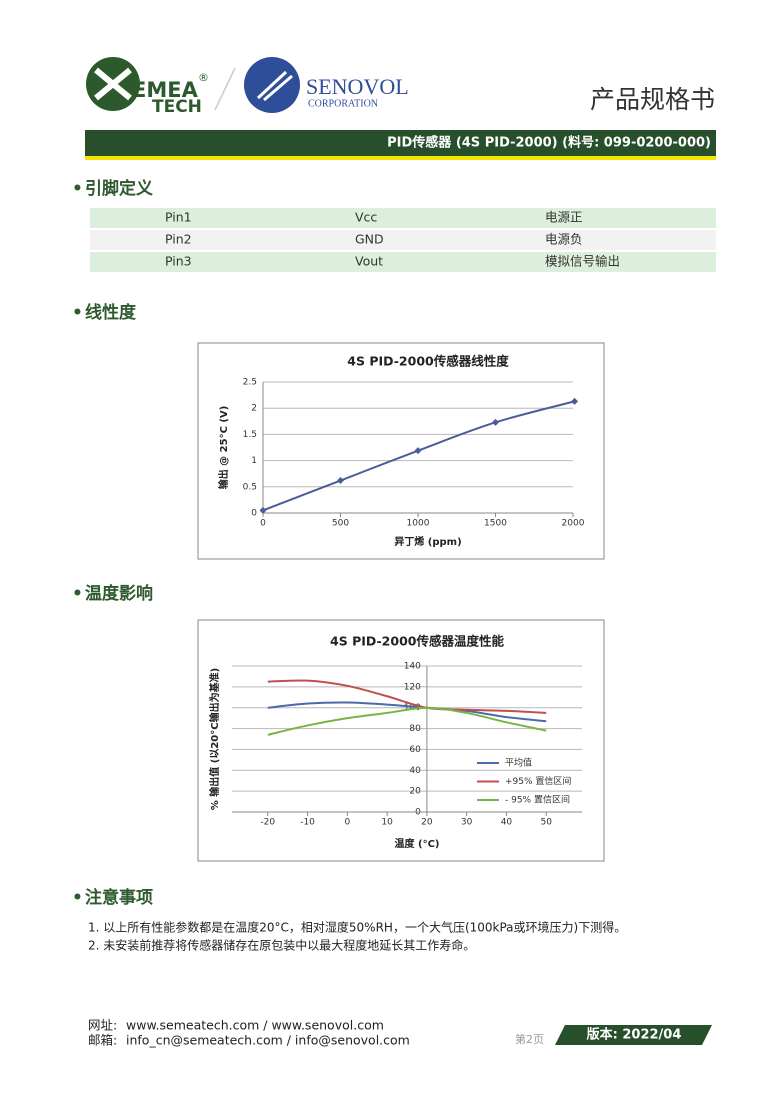 The image size is (774, 1095). I want to click on y-tick-label: 80, so click(415, 729).